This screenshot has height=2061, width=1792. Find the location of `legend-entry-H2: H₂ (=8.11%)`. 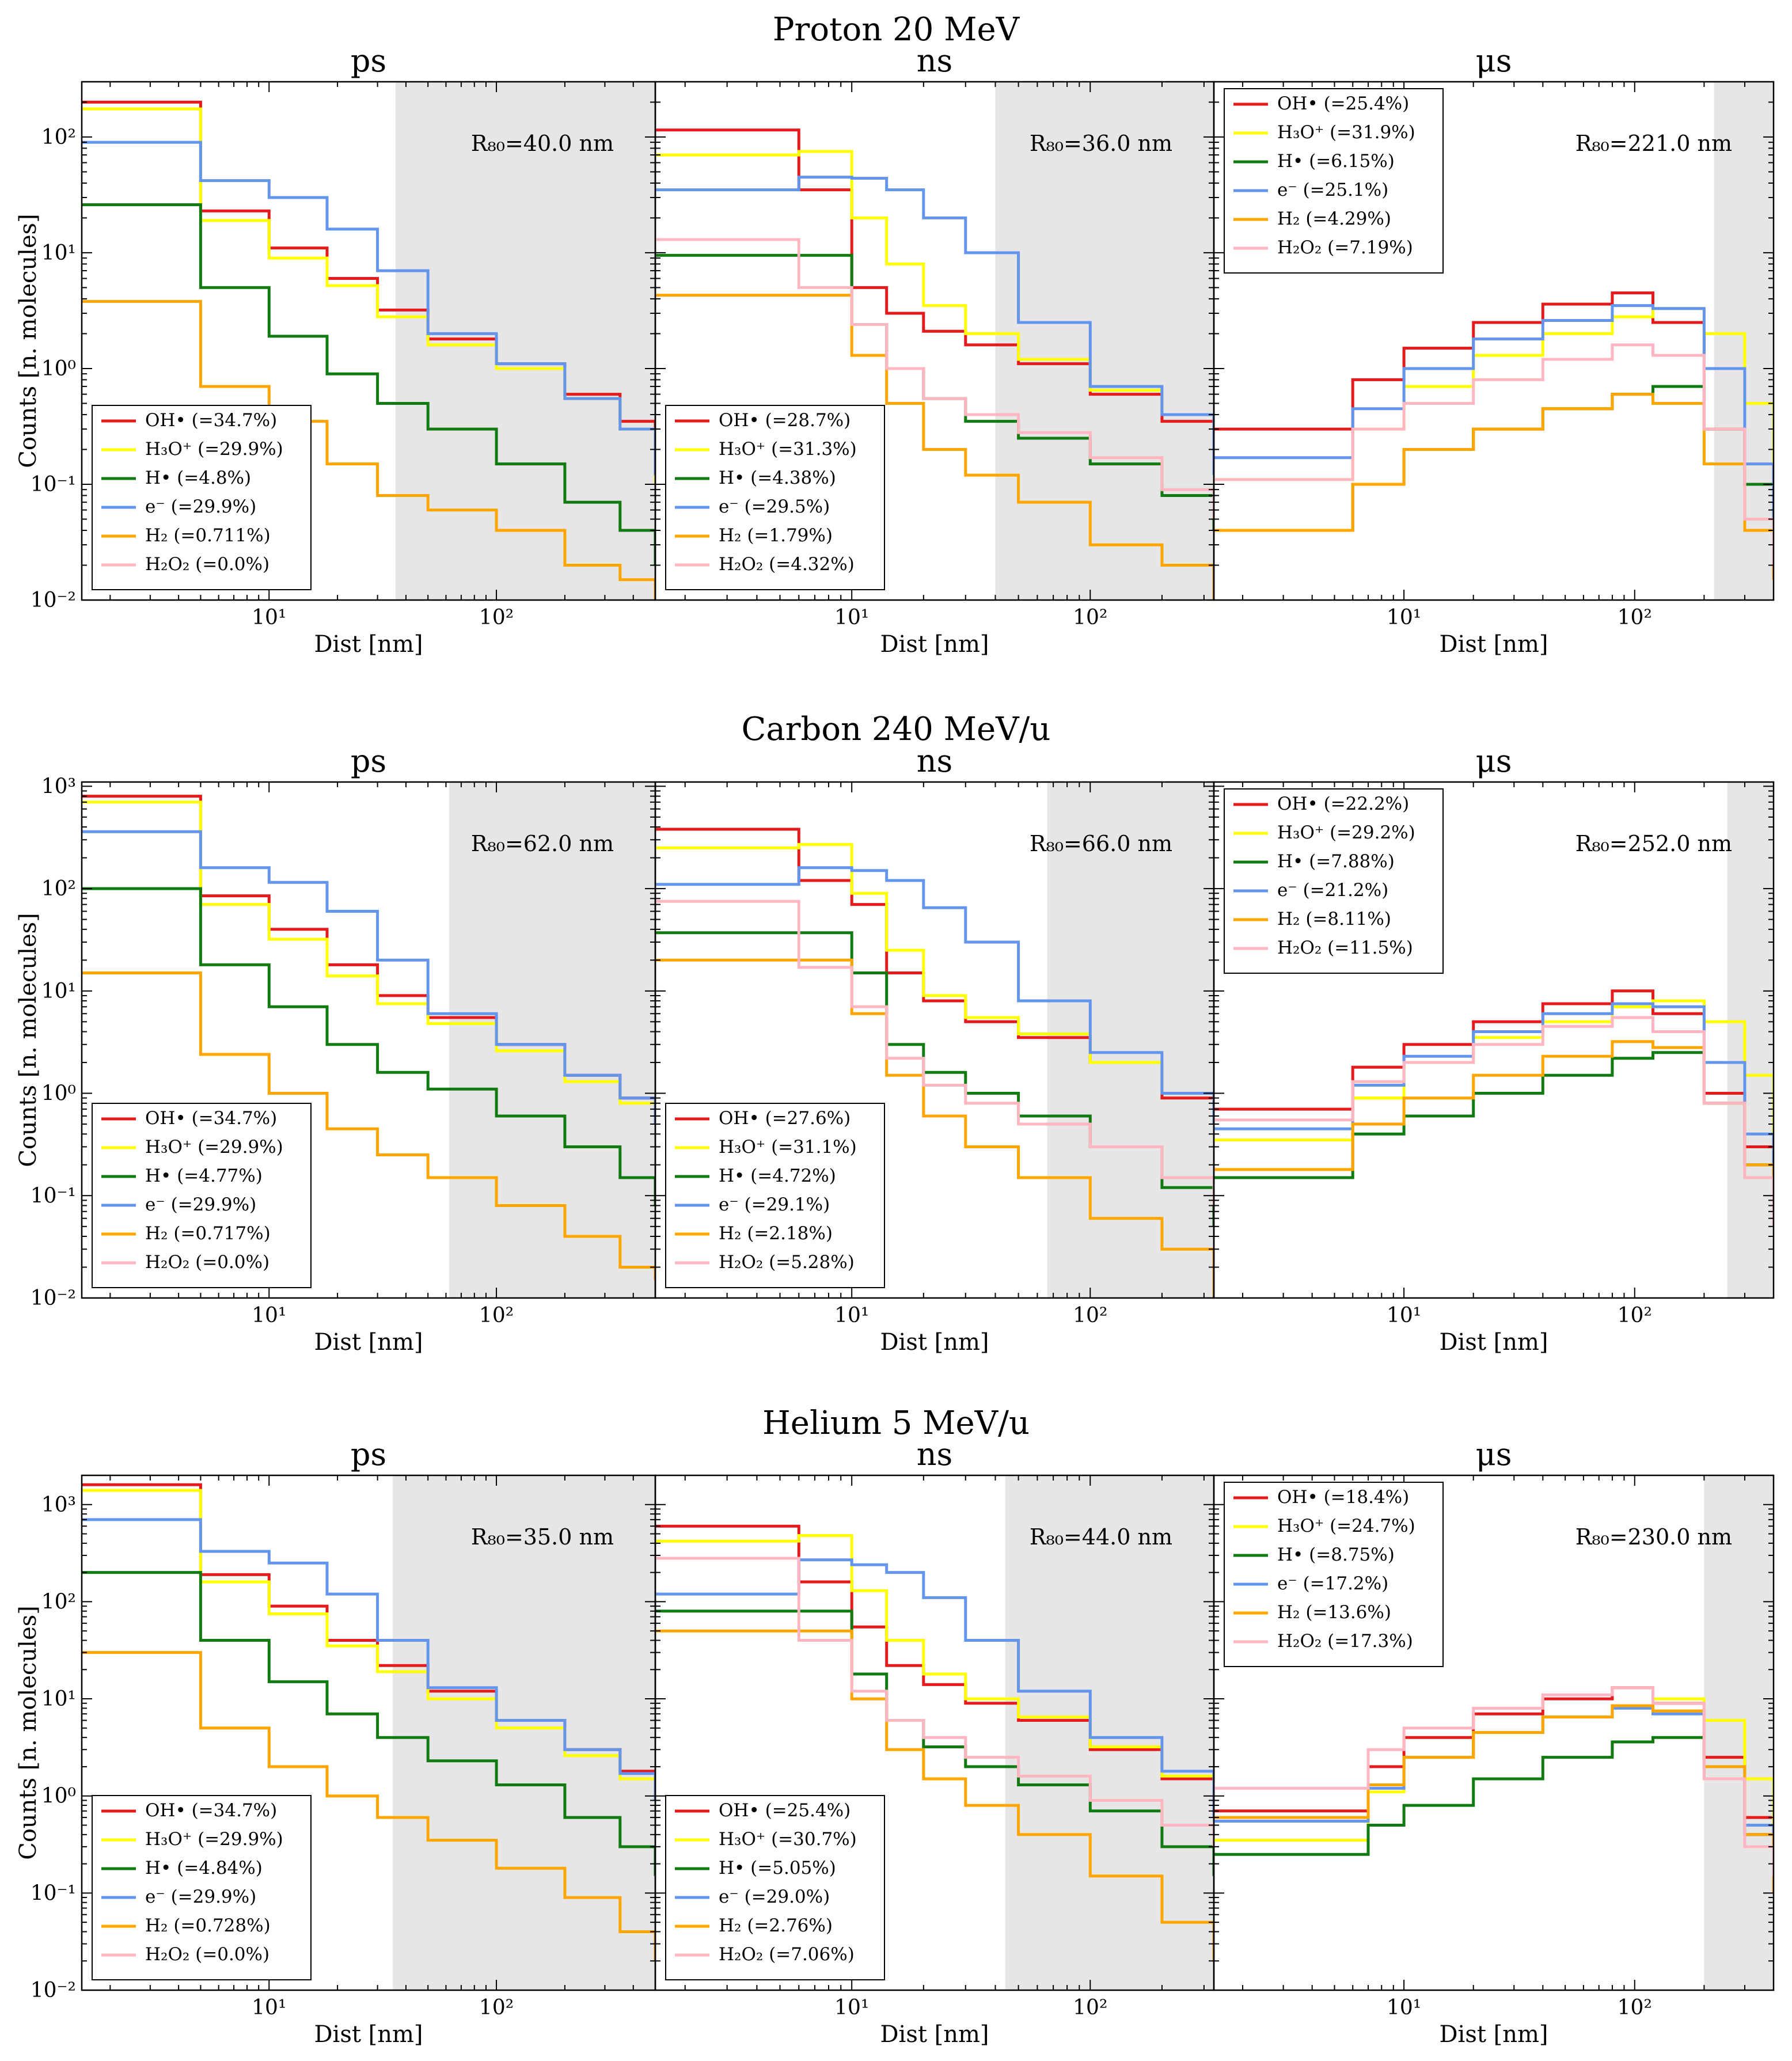

legend-entry-H2: H₂ (=8.11%) is located at coordinates (1334, 919).